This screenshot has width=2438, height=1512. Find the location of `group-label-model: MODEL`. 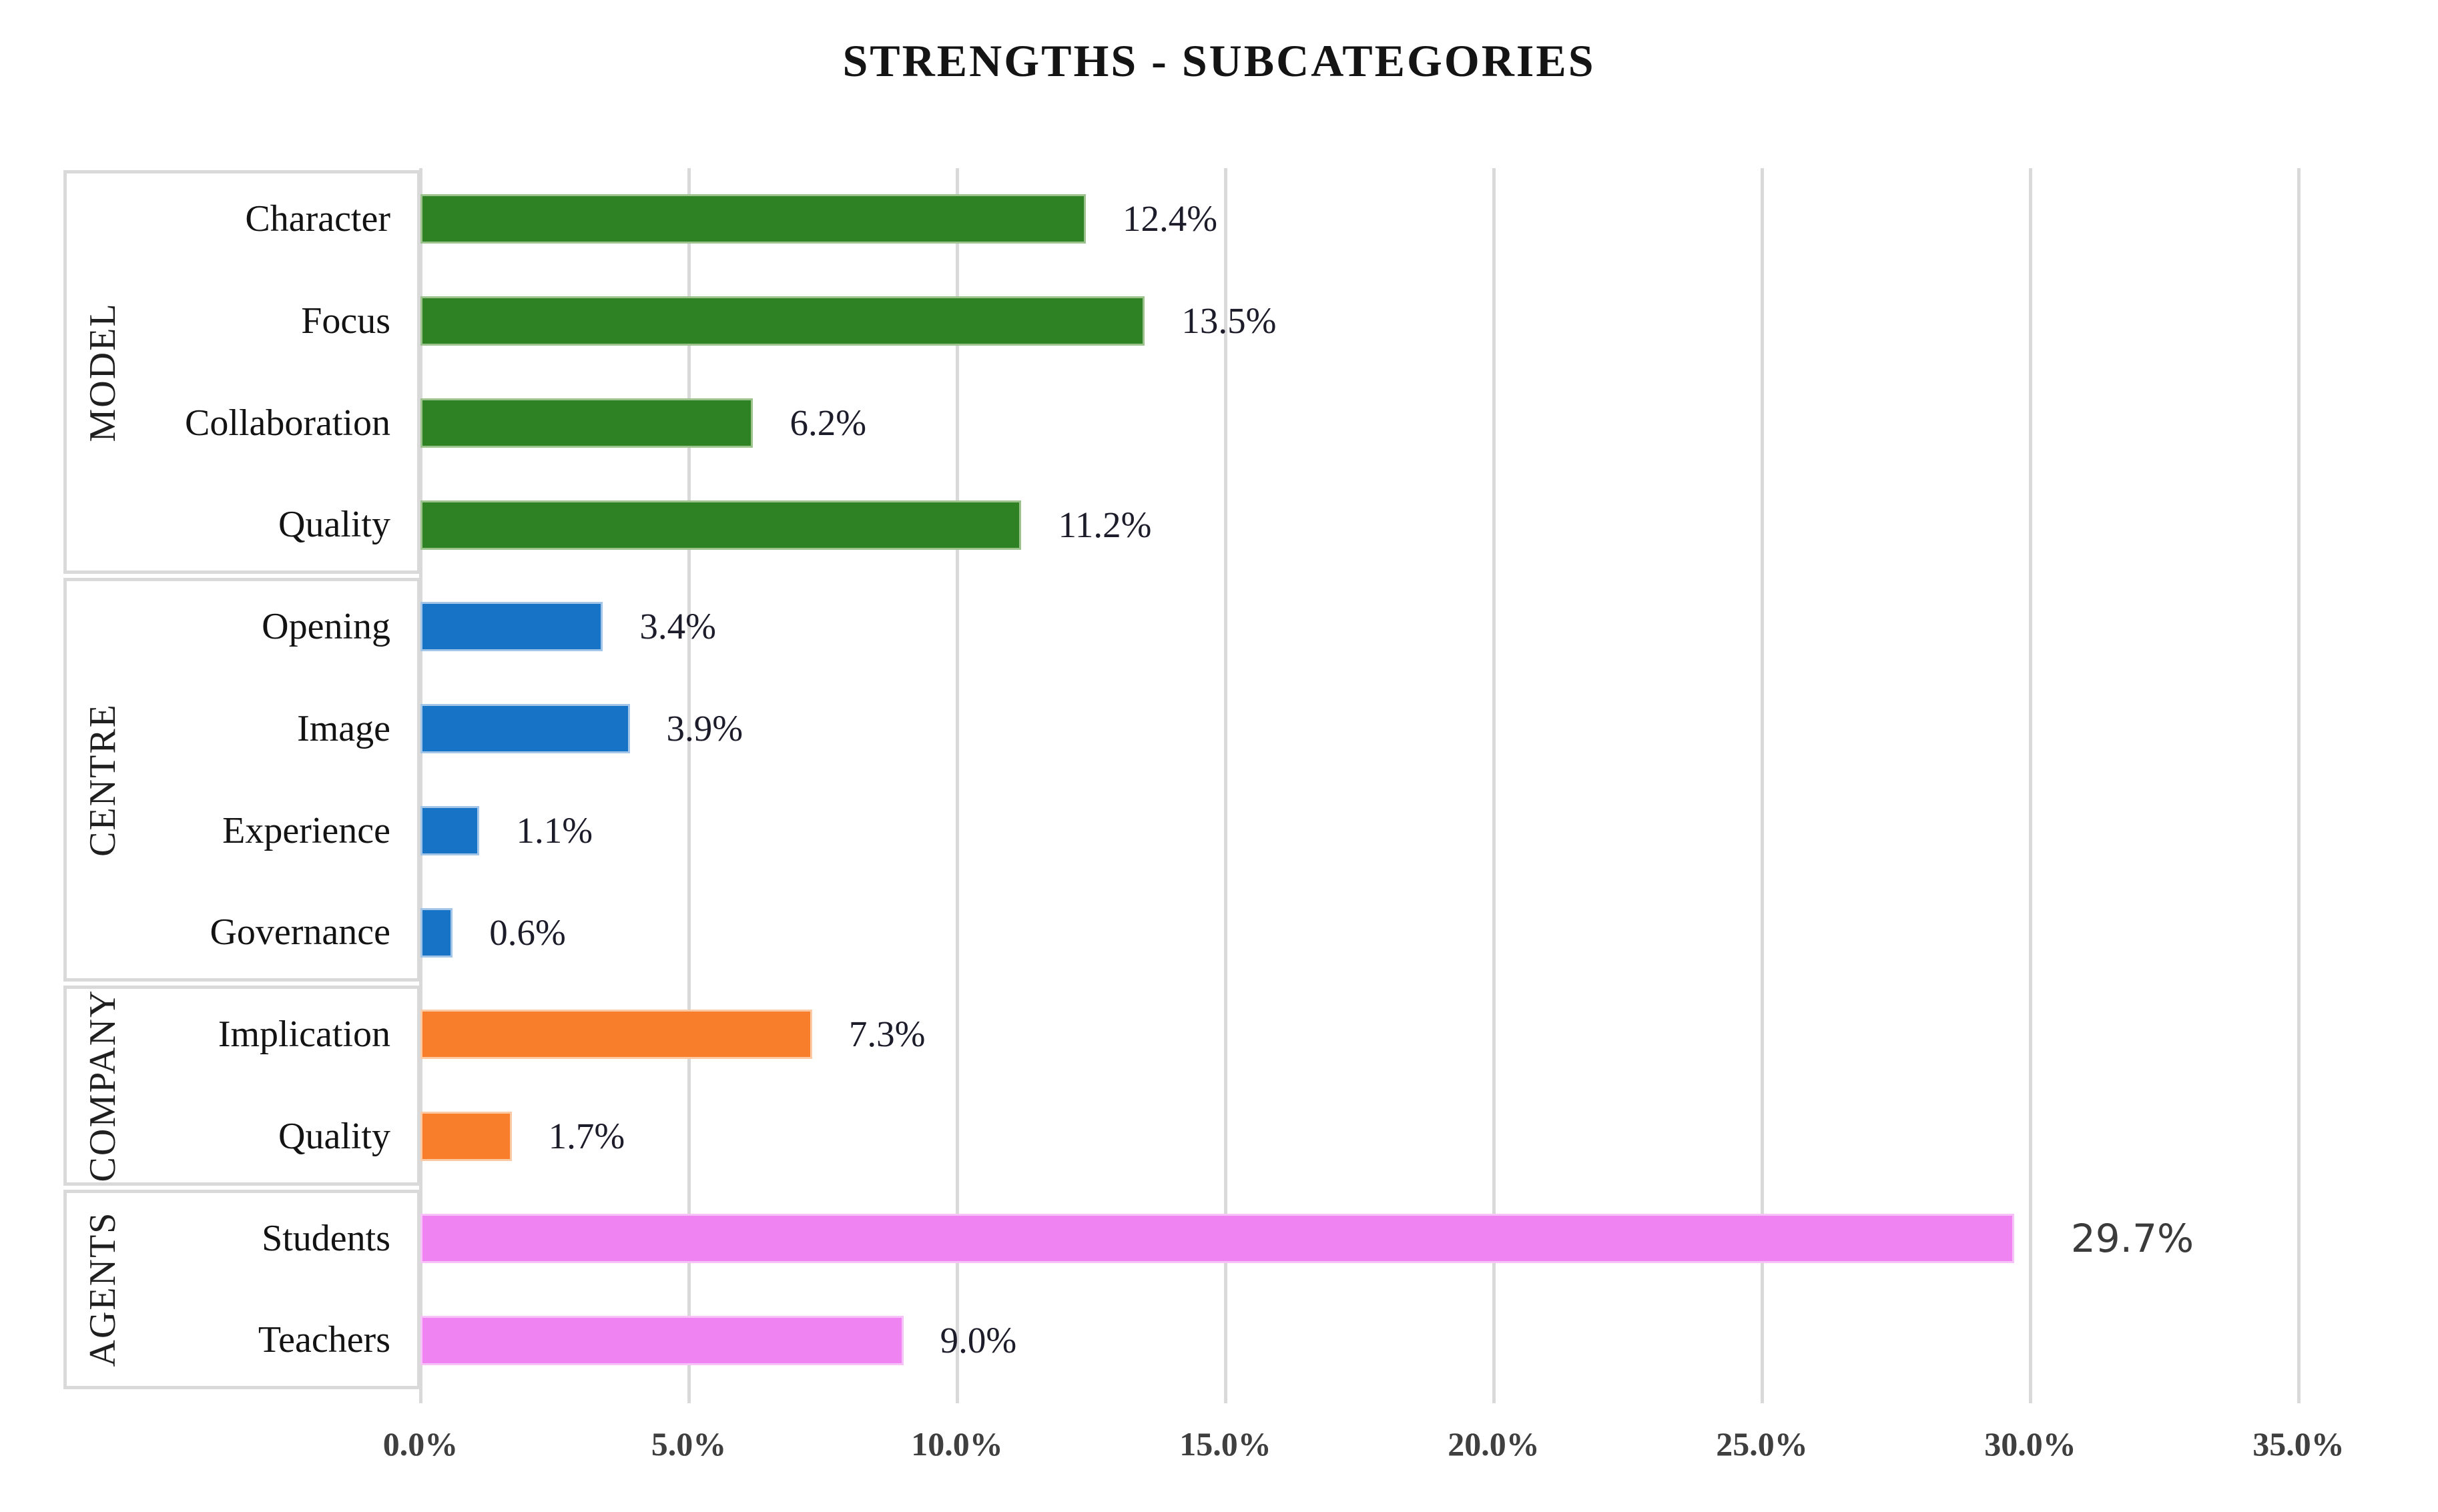

group-label-model: MODEL is located at coordinates (102, 372).